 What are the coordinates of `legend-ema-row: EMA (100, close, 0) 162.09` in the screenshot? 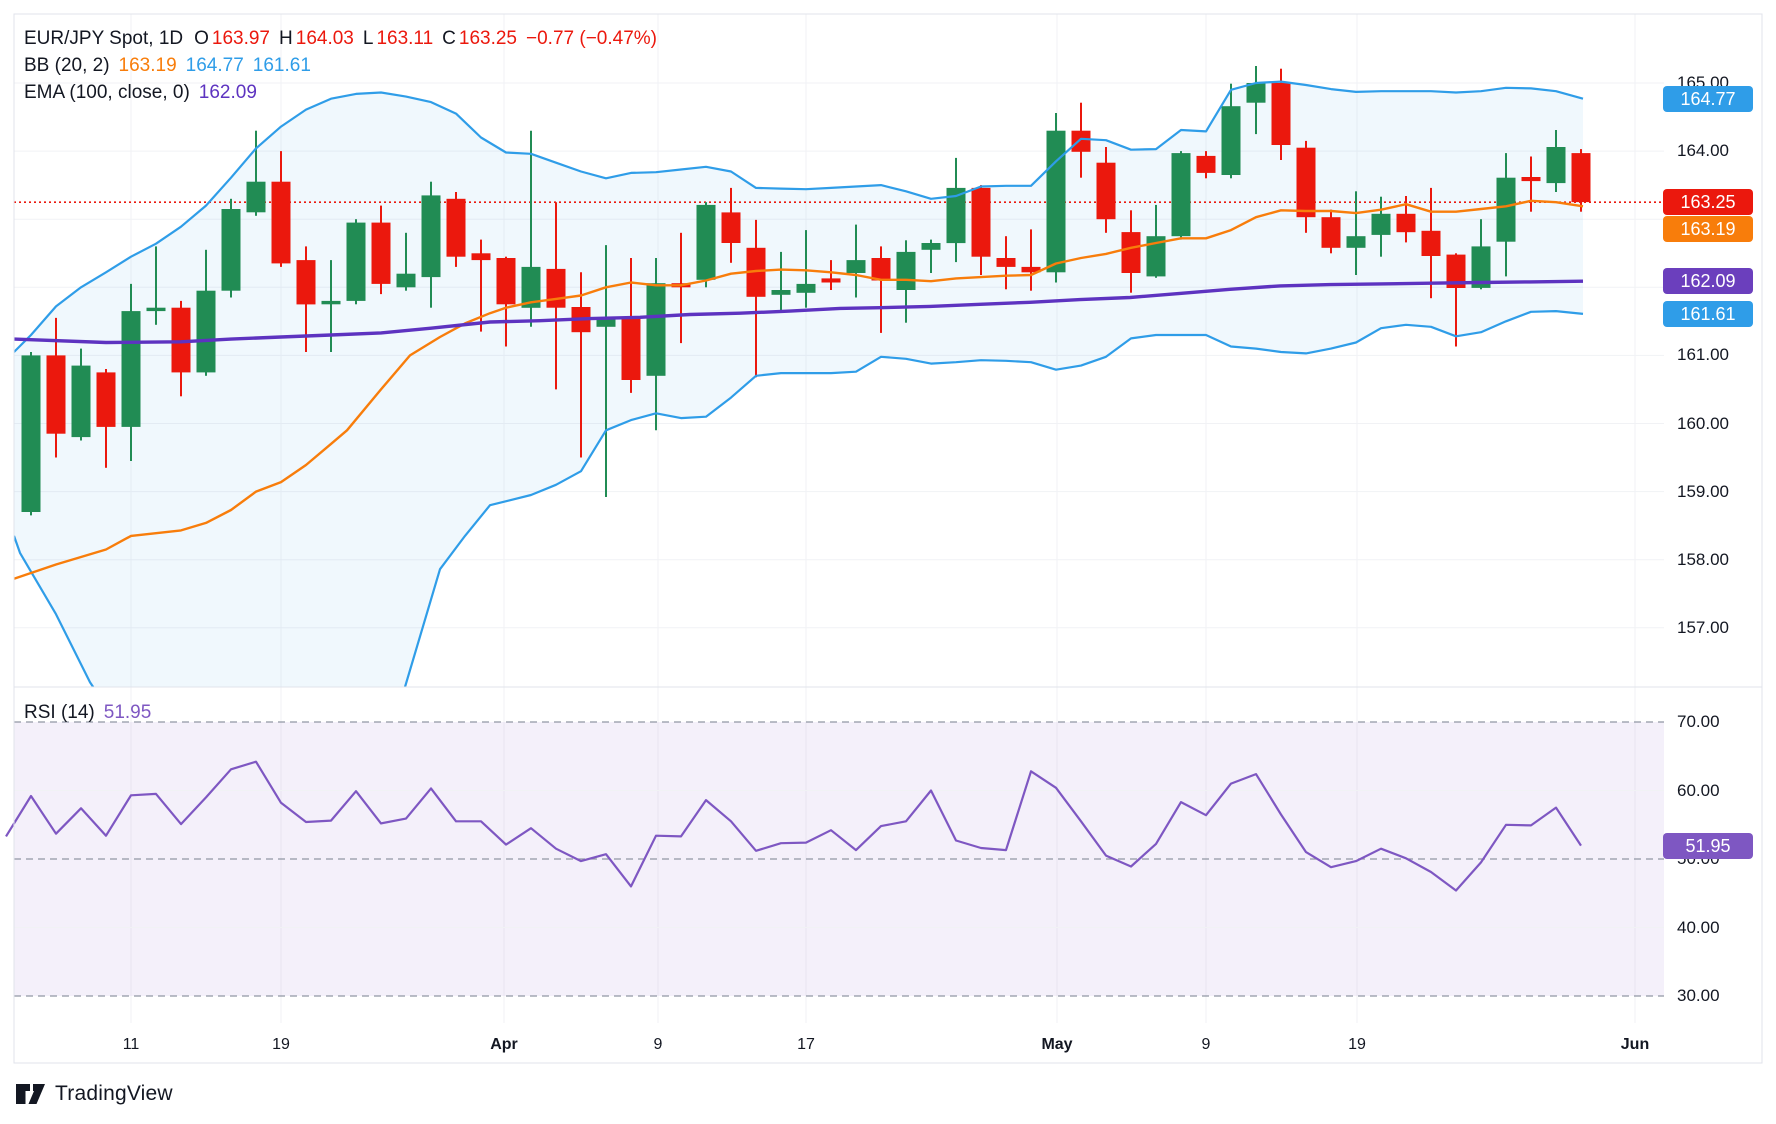 It's located at (140, 93).